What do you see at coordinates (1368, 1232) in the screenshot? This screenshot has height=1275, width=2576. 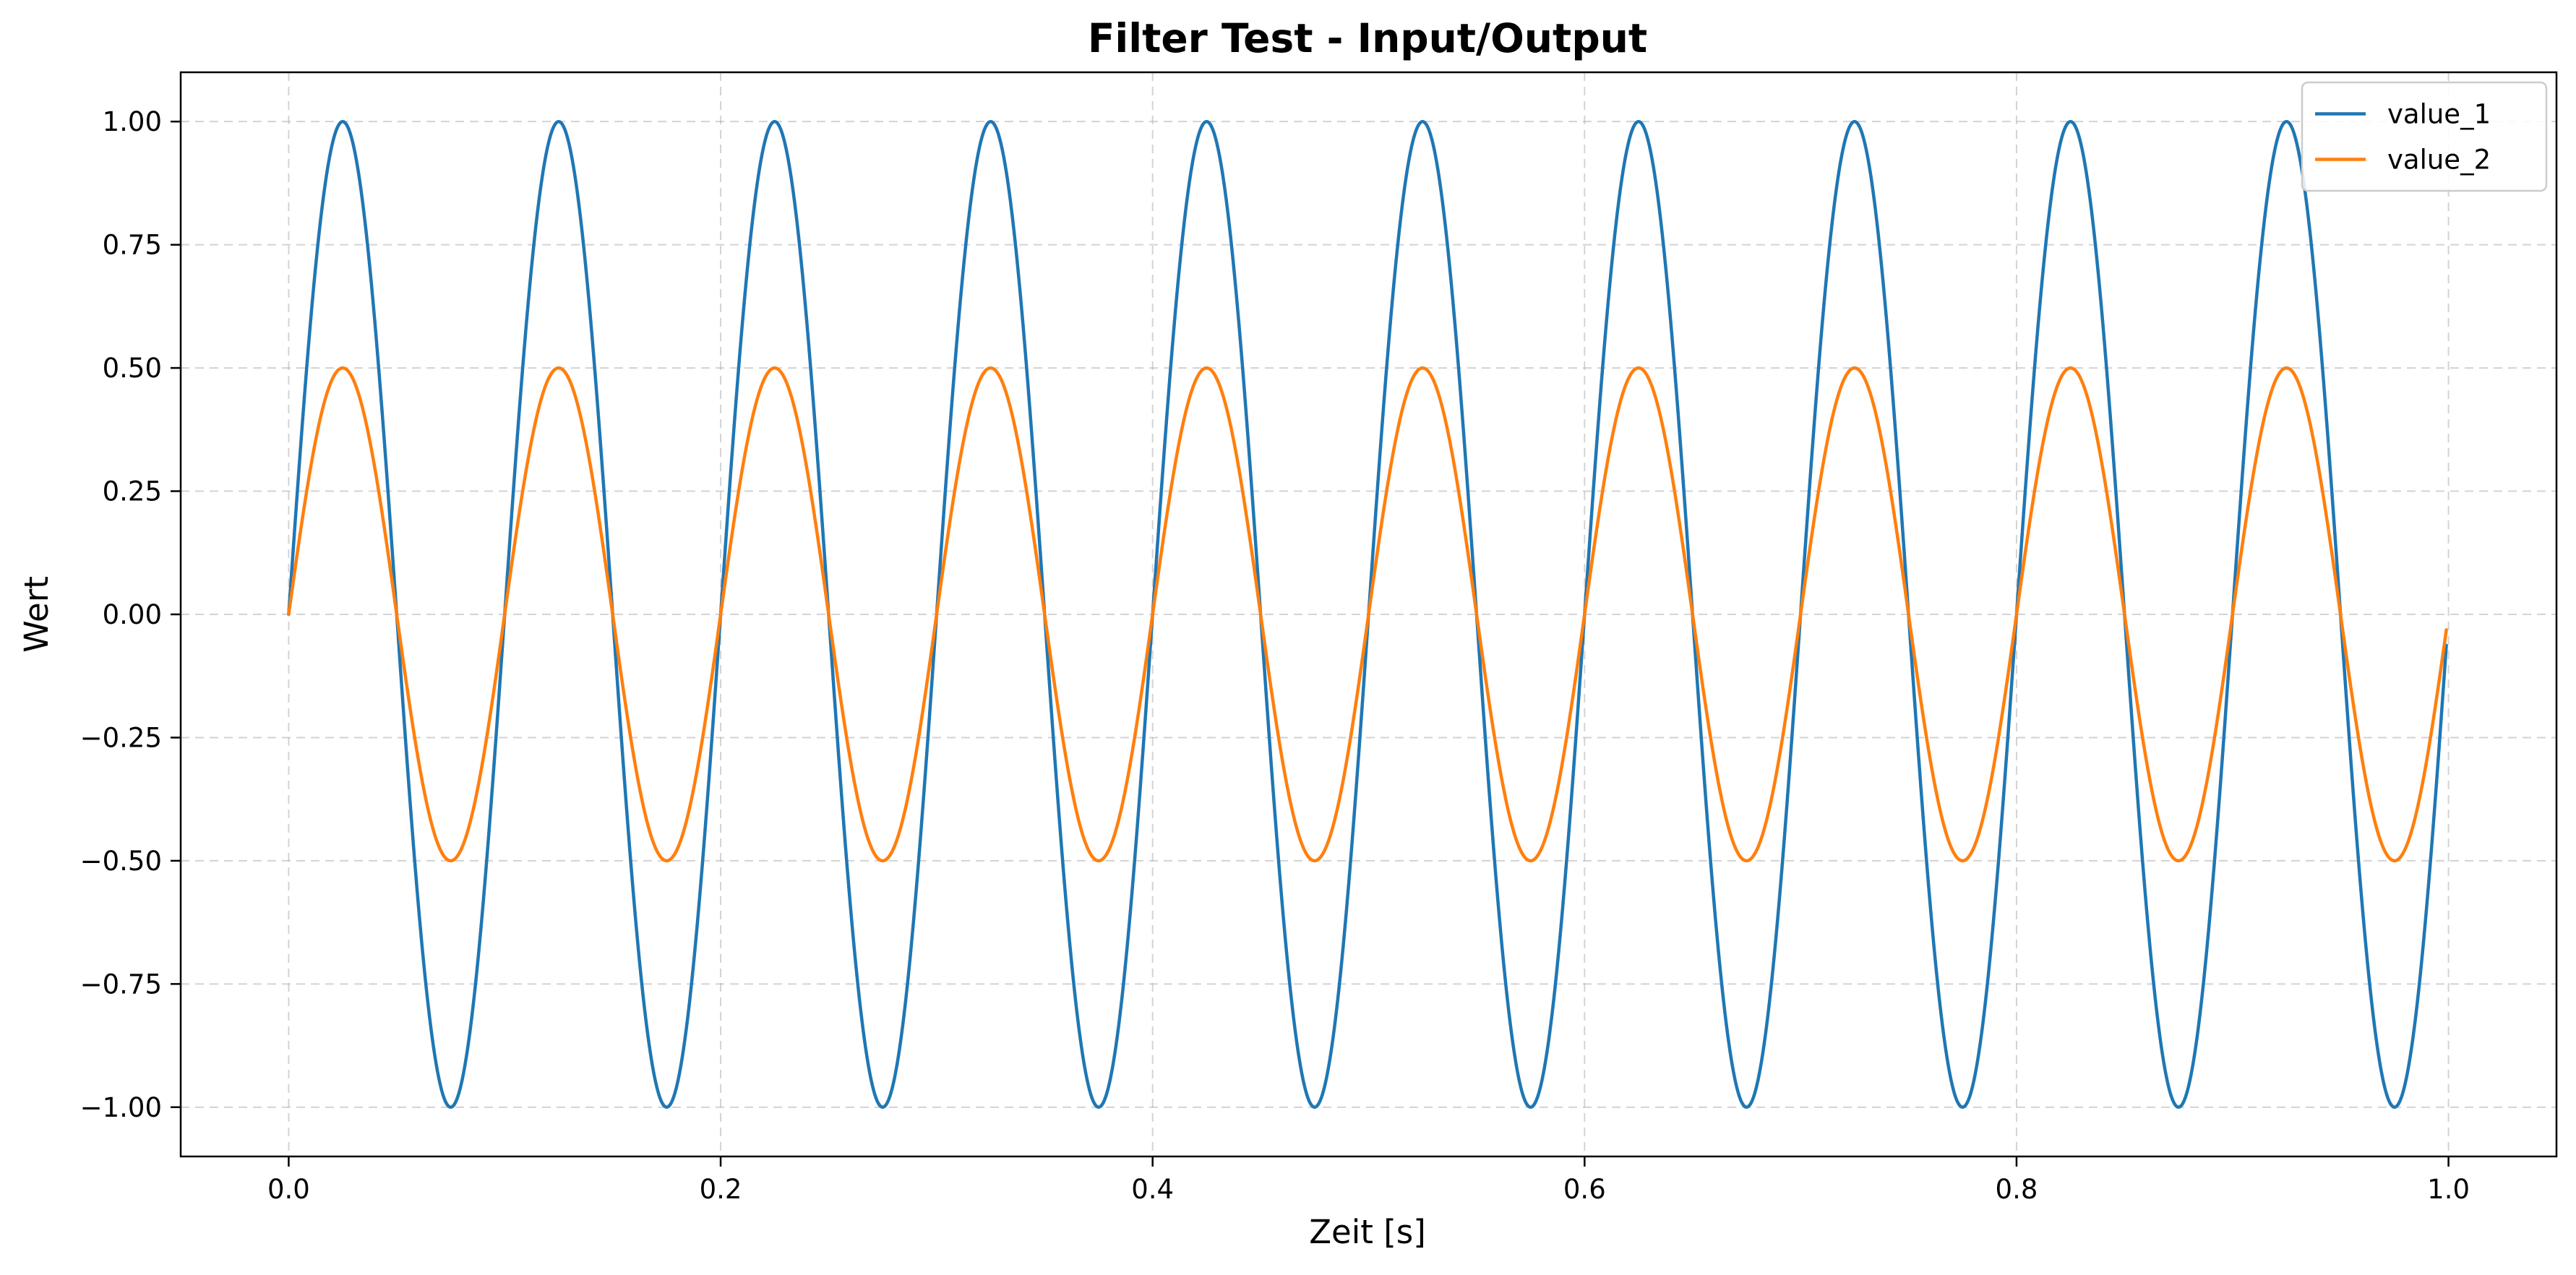 I see `x-axis-label: Zeit [s]` at bounding box center [1368, 1232].